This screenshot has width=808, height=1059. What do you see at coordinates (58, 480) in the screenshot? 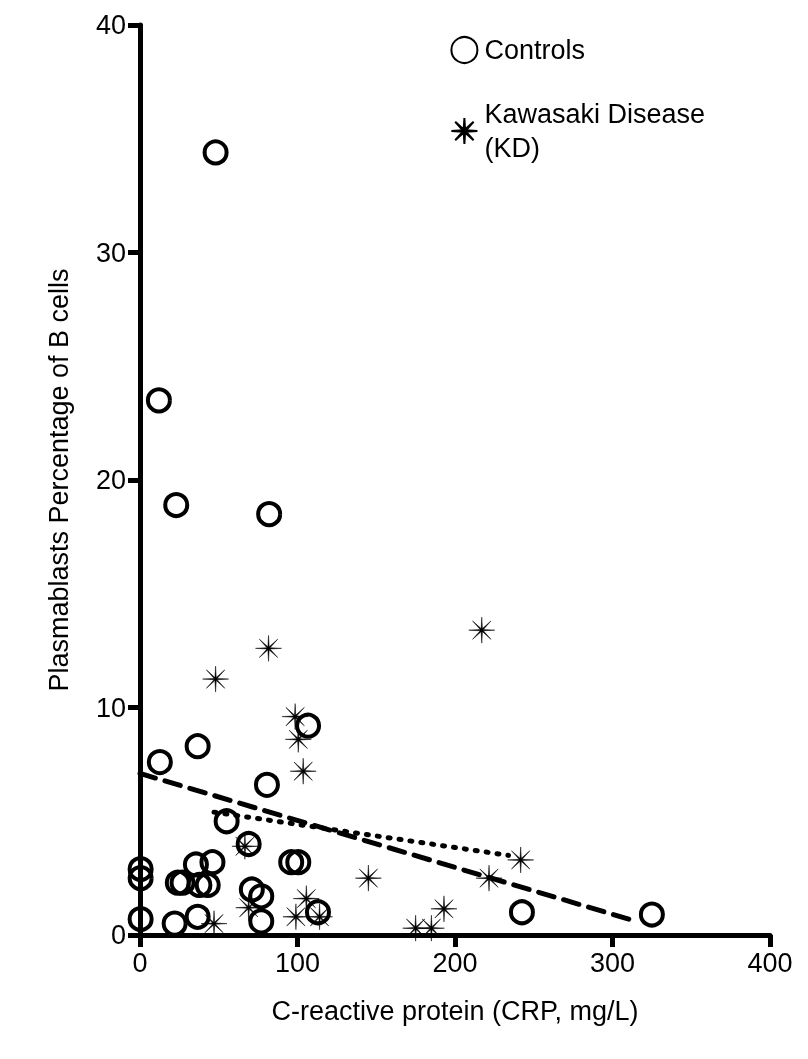
I see `y-axis-title: Plasmablasts Percentage of B cells` at bounding box center [58, 480].